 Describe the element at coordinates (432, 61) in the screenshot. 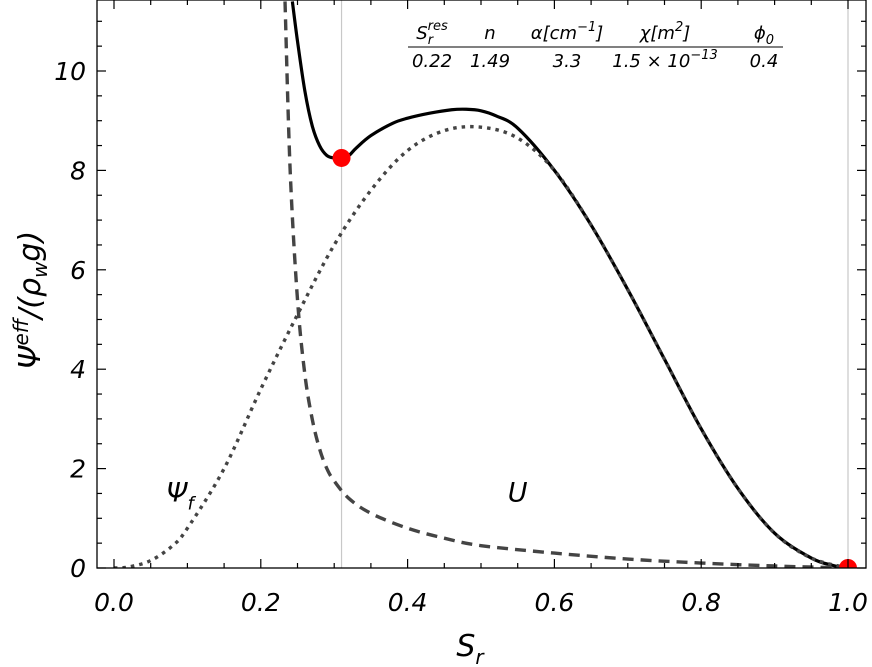

I see `table-value-0: 0.22` at that location.